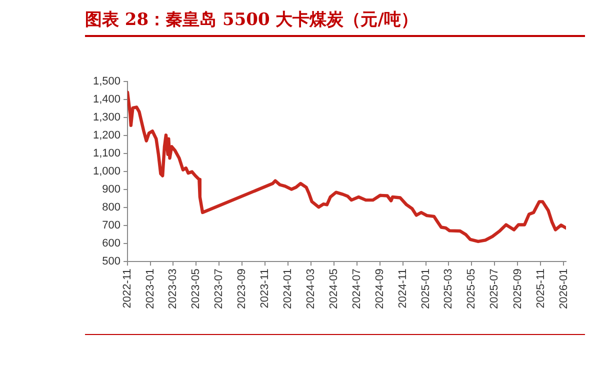  What do you see at coordinates (128, 288) in the screenshot?
I see `x-tick-label: 2022-11` at bounding box center [128, 288].